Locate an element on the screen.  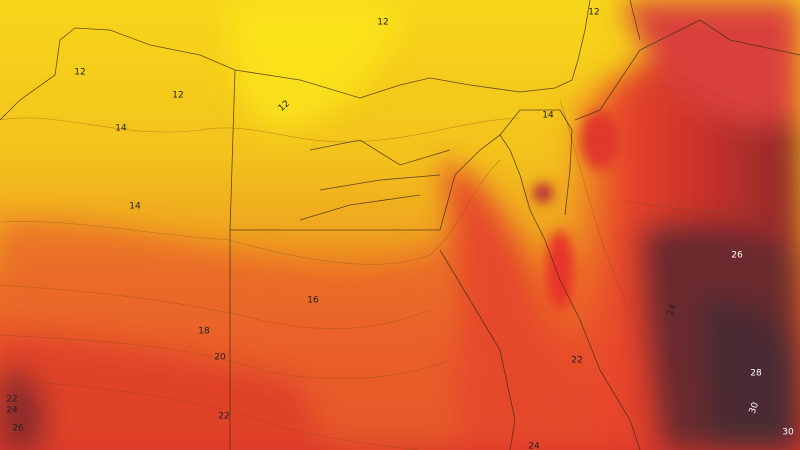
contour-label: 20 is located at coordinates (220, 358).